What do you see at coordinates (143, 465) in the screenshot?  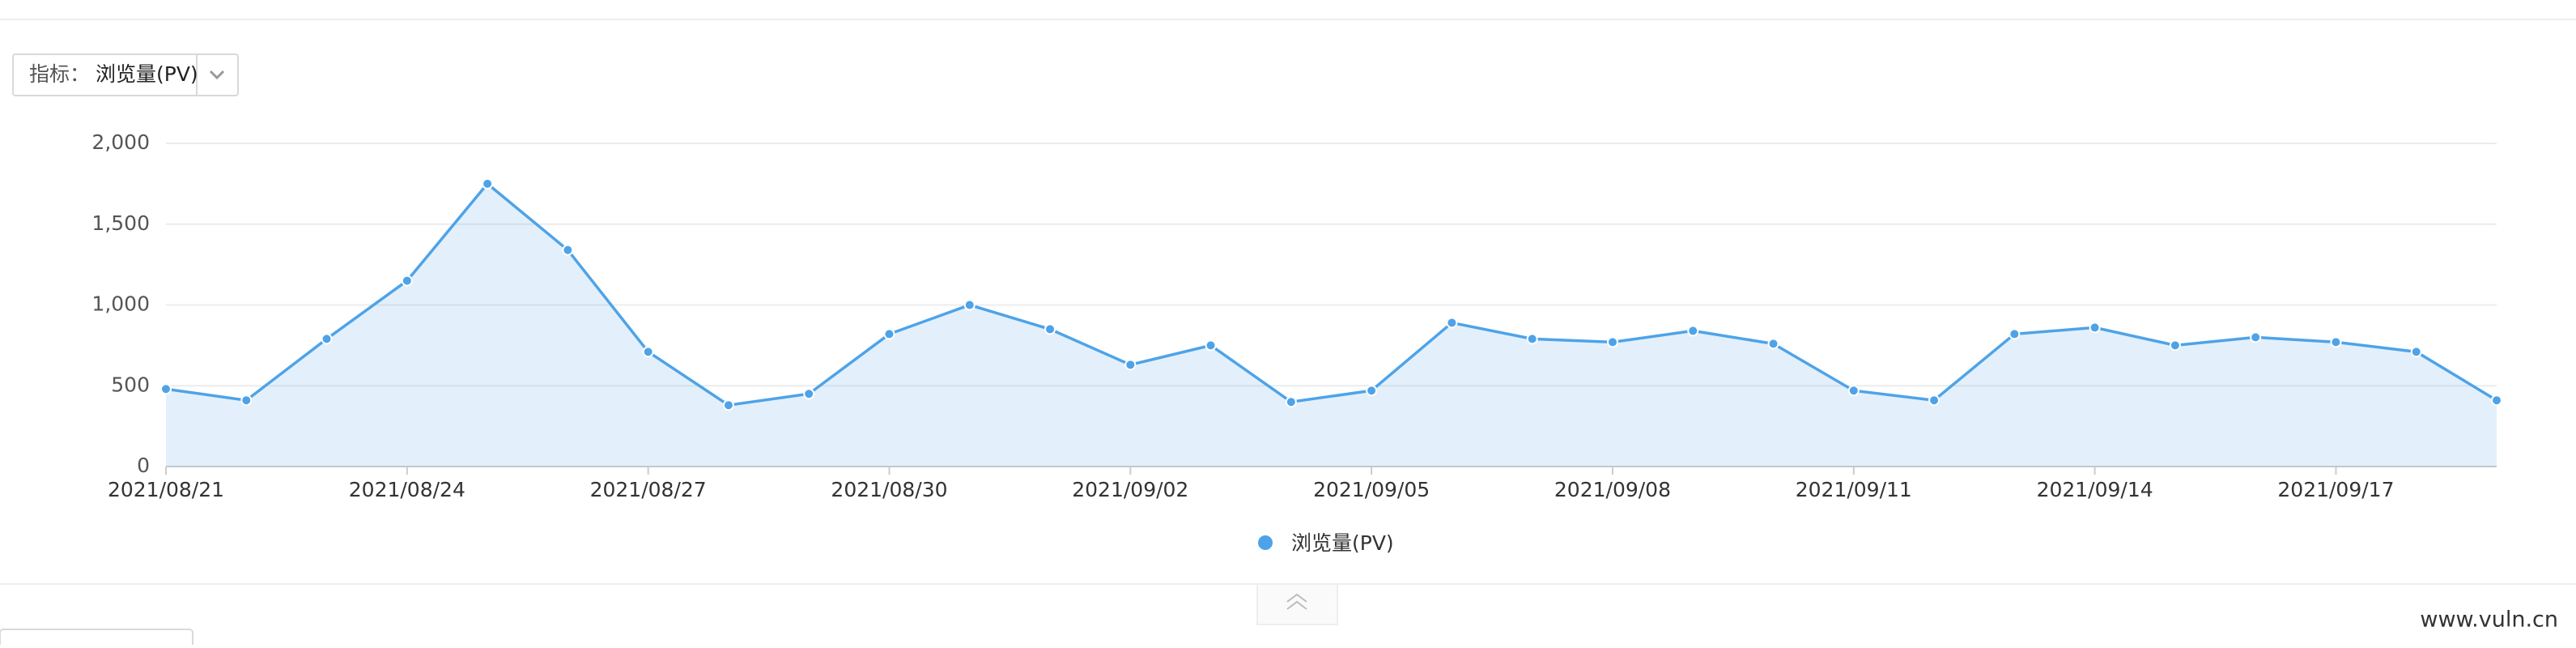 I see `y-tick-label: 0` at bounding box center [143, 465].